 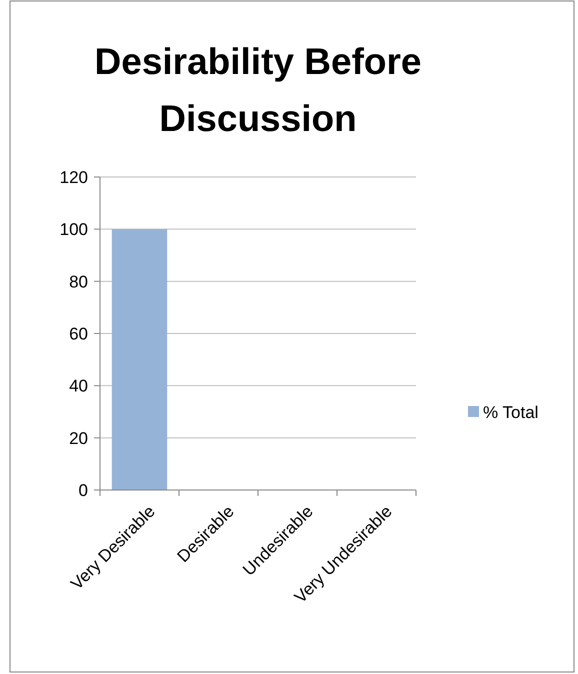 What do you see at coordinates (510, 412) in the screenshot?
I see `legend-label: % Total` at bounding box center [510, 412].